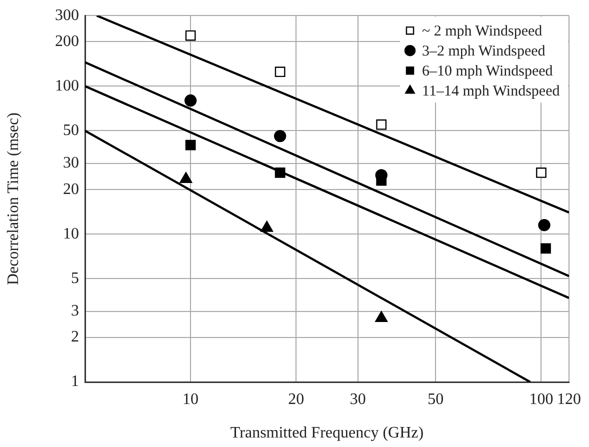 The height and width of the screenshot is (447, 589). I want to click on x-tick-label: 10, so click(190, 399).